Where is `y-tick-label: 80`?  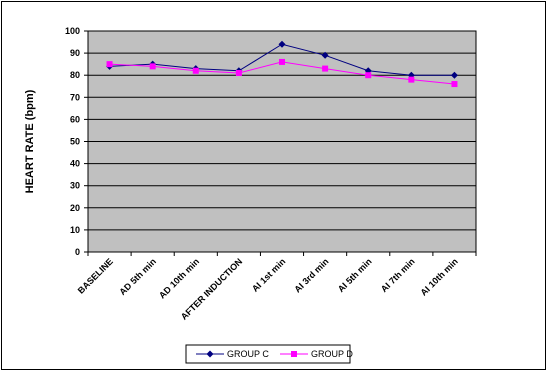 y-tick-label: 80 is located at coordinates (75, 75).